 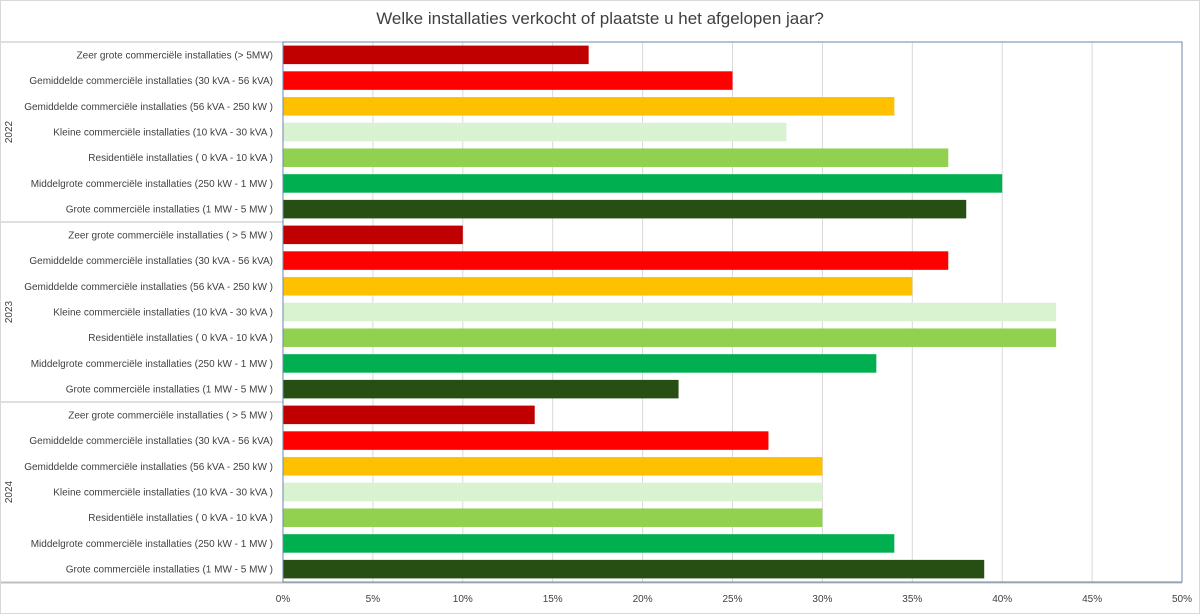 What do you see at coordinates (283, 599) in the screenshot?
I see `x-tick-label: 0%` at bounding box center [283, 599].